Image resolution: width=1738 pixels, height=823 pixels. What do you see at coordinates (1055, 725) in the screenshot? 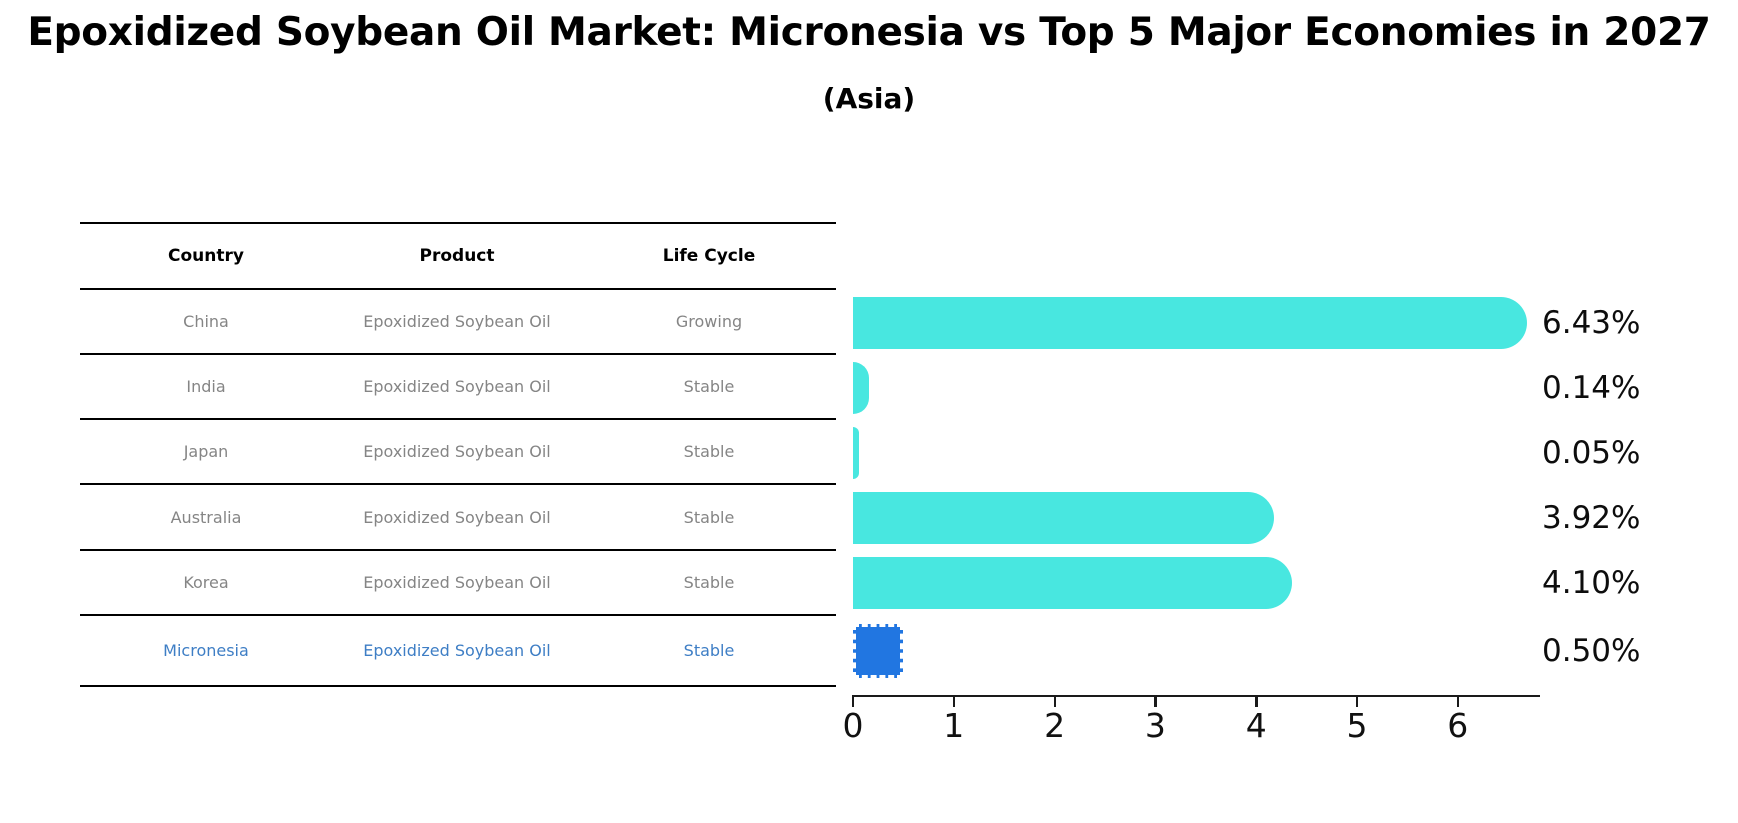
I see `x-axis-tick-label: 2` at bounding box center [1055, 725].